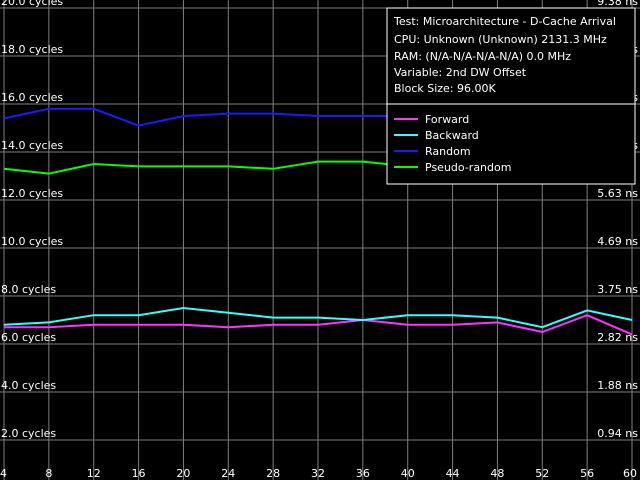  I want to click on x-tick-label: 8, so click(48, 473).